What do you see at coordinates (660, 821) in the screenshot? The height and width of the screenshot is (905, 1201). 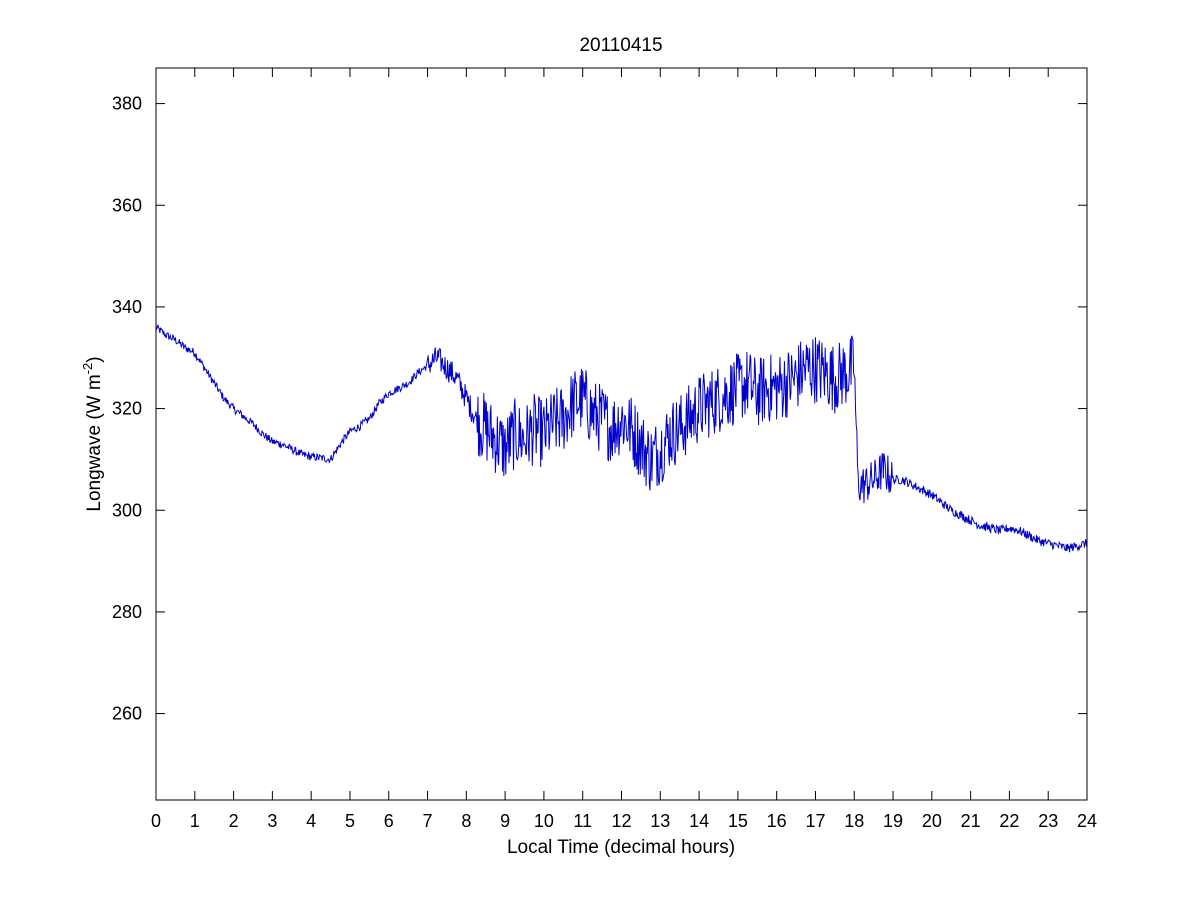 I see `x-tick-label: 13` at bounding box center [660, 821].